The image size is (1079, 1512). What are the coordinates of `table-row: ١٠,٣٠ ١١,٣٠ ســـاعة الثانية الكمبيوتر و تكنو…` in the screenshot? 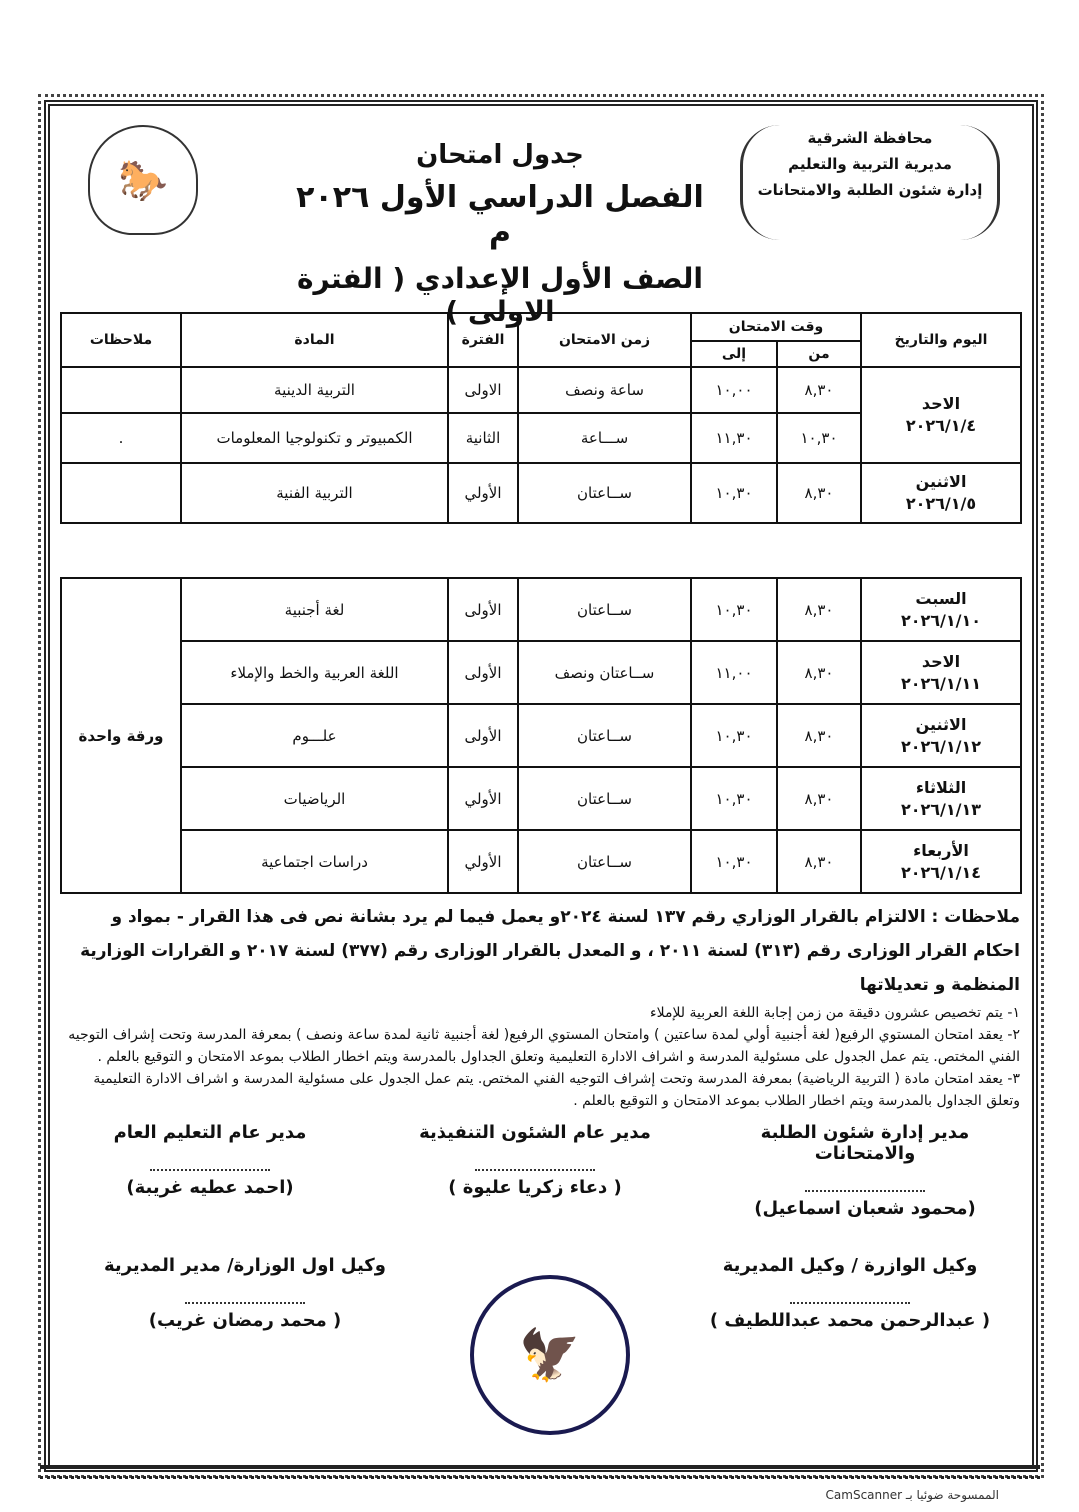 It's located at (540, 438).